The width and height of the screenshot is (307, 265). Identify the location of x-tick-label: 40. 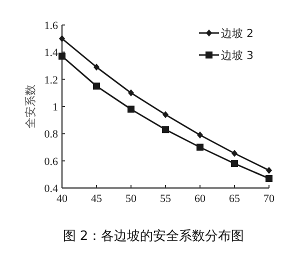
(62, 199).